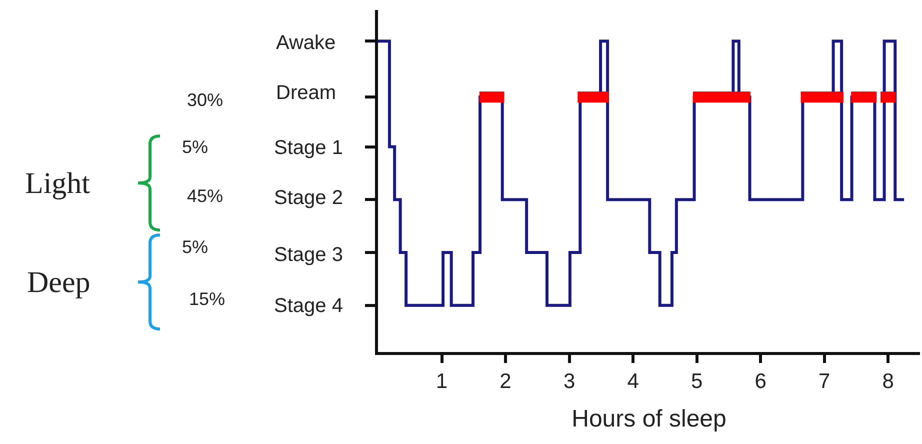  What do you see at coordinates (58, 282) in the screenshot?
I see `text: Deep` at bounding box center [58, 282].